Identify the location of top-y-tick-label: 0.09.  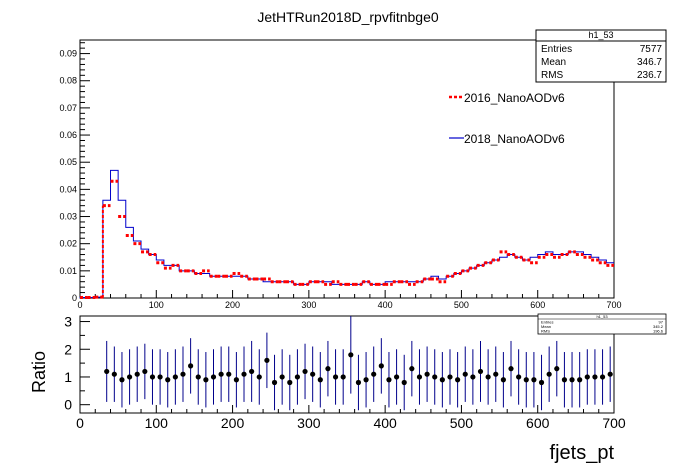
(68, 54).